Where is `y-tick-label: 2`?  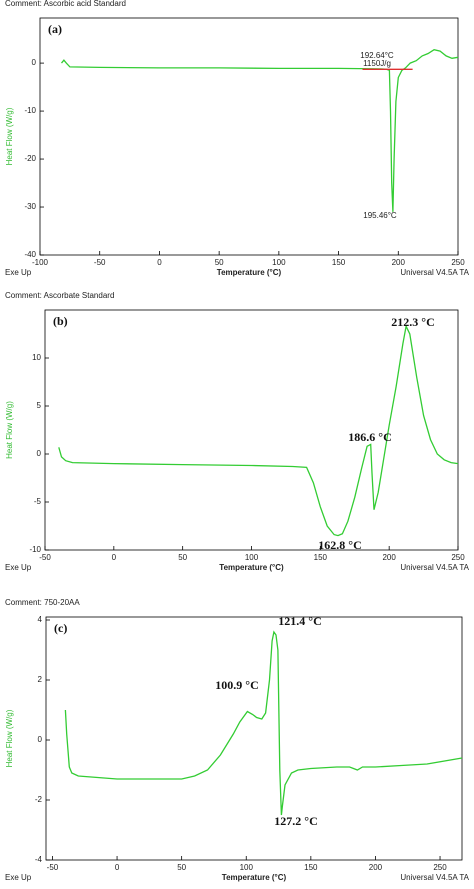 y-tick-label: 2 is located at coordinates (40, 679).